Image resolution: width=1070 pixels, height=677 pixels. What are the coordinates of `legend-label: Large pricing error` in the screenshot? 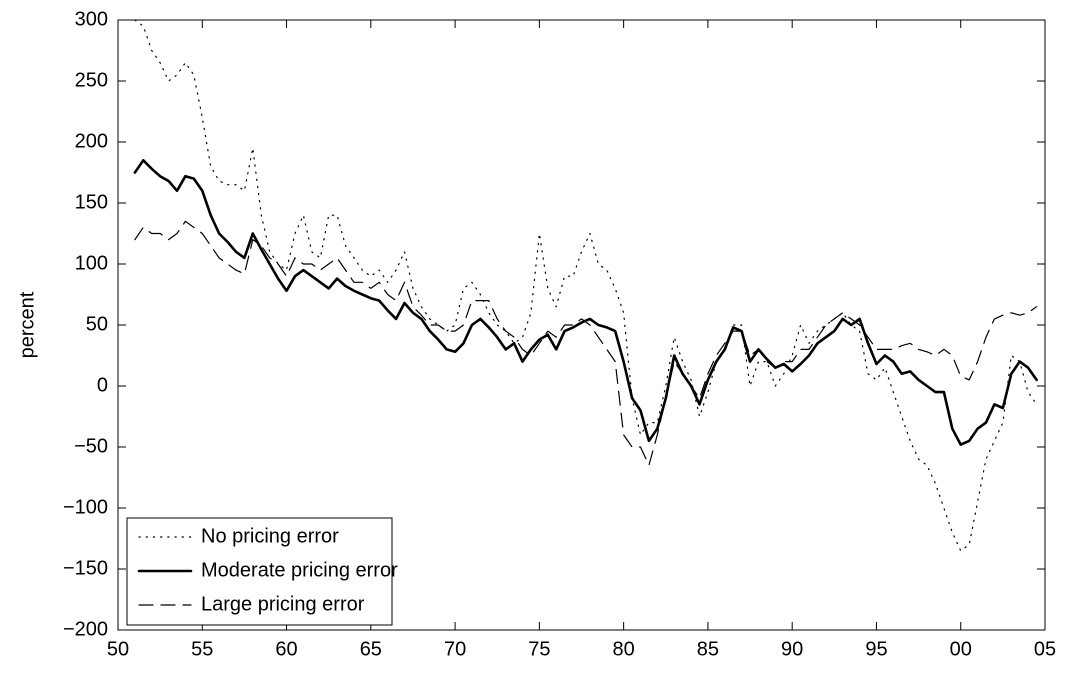 It's located at (283, 604).